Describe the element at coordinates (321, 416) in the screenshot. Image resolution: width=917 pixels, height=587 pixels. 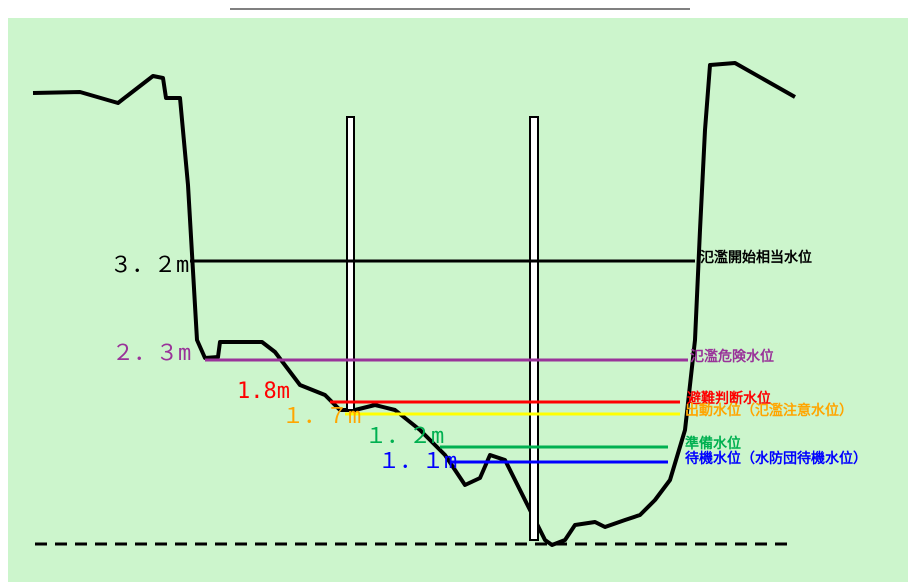
I see `level-value: １．７m` at that location.